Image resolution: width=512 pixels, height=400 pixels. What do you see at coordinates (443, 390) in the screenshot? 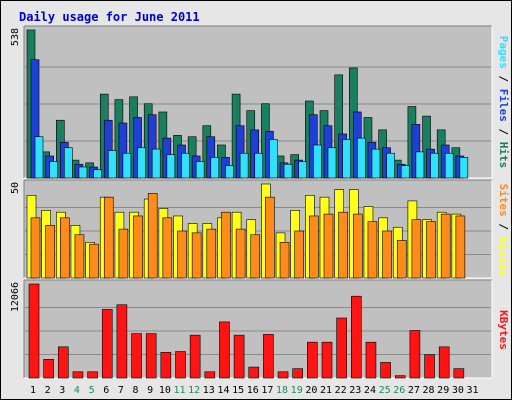
I see `x-tick-label: 29` at bounding box center [443, 390].